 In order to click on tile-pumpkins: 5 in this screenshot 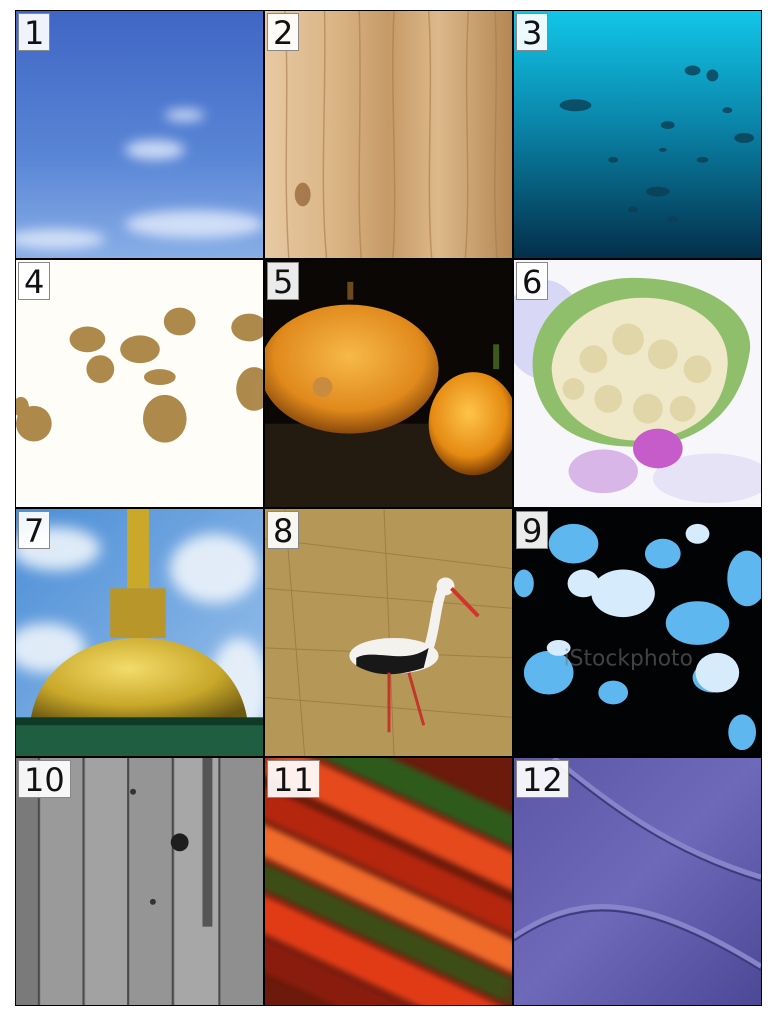, I will do `click(388, 383)`.